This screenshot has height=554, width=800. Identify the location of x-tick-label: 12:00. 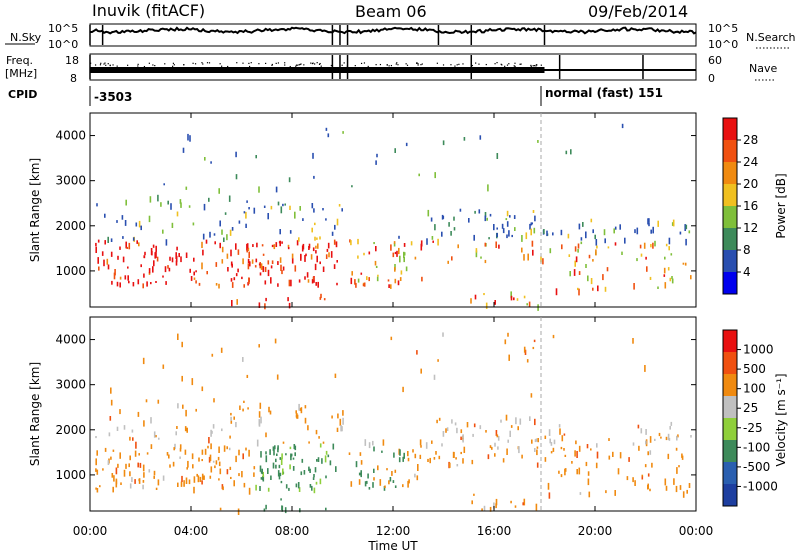
(393, 531).